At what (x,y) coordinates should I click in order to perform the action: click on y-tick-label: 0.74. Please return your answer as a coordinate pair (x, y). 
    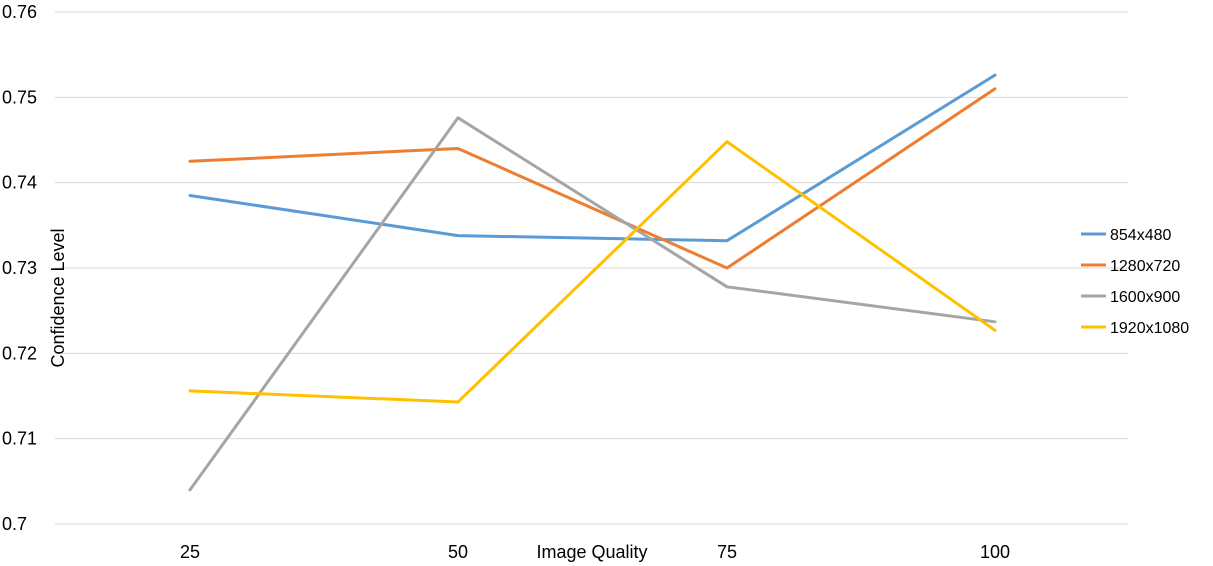
    Looking at the image, I should click on (19, 183).